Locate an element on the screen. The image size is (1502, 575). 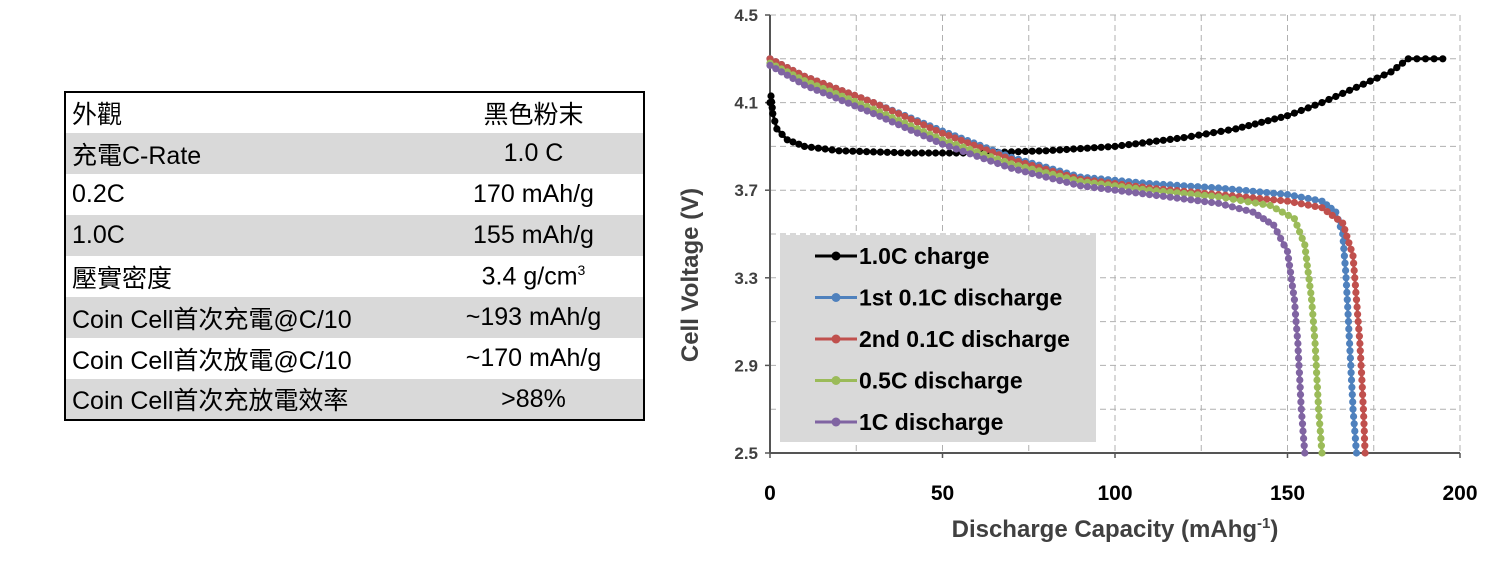
legend-item: 0.5C discharge is located at coordinates (919, 381).